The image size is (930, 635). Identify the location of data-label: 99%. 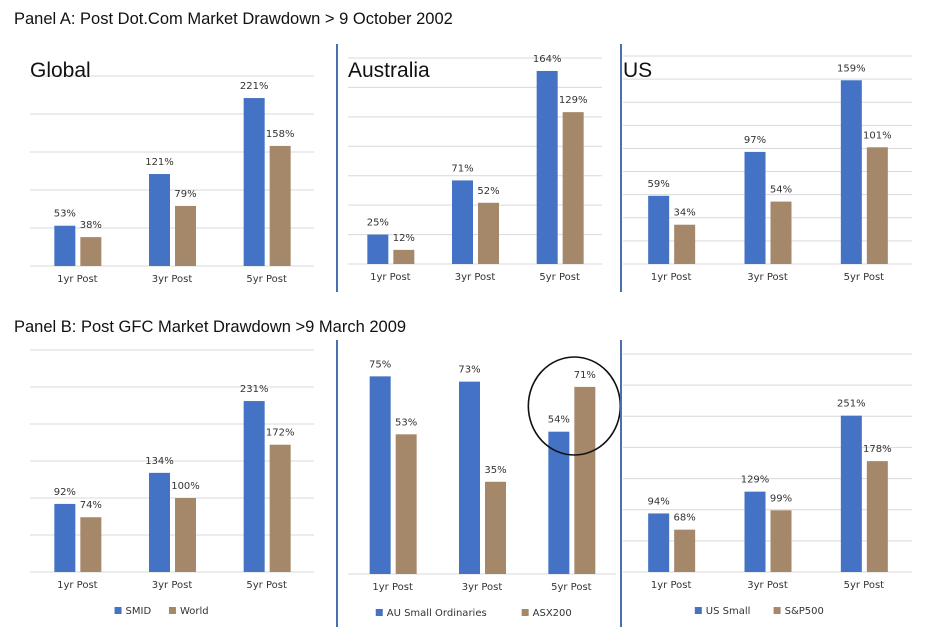
(781, 498).